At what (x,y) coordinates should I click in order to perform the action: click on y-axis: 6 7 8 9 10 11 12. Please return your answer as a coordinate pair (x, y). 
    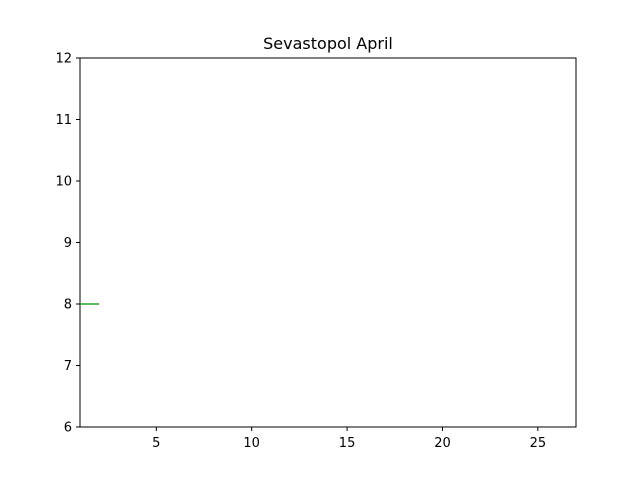
    Looking at the image, I should click on (67, 244).